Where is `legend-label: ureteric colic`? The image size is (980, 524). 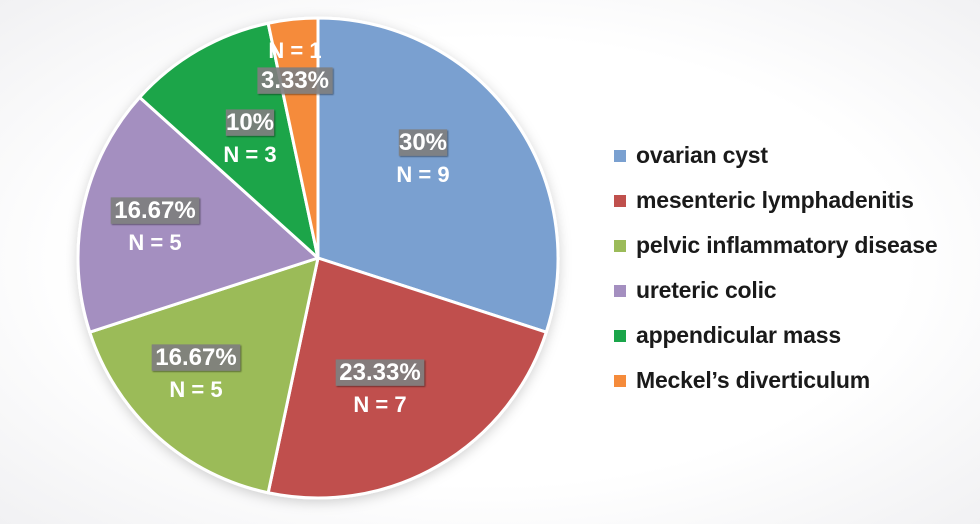
legend-label: ureteric colic is located at coordinates (706, 290).